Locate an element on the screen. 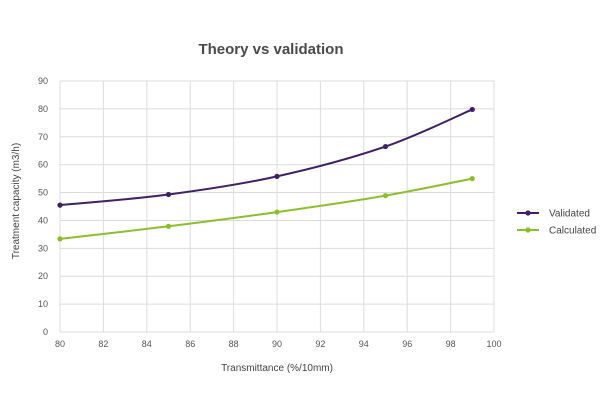  x-tick-label: 98 is located at coordinates (451, 344).